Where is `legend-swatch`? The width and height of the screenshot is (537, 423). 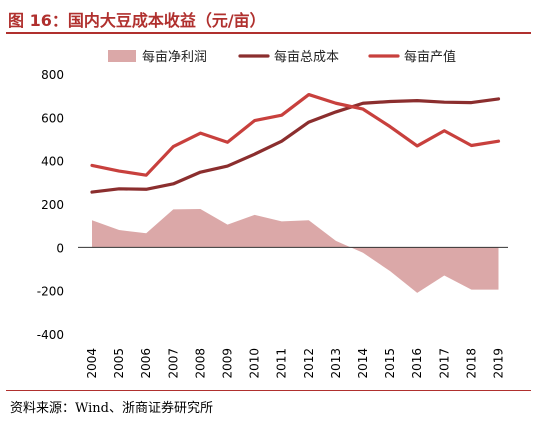
legend-swatch is located at coordinates (122, 56).